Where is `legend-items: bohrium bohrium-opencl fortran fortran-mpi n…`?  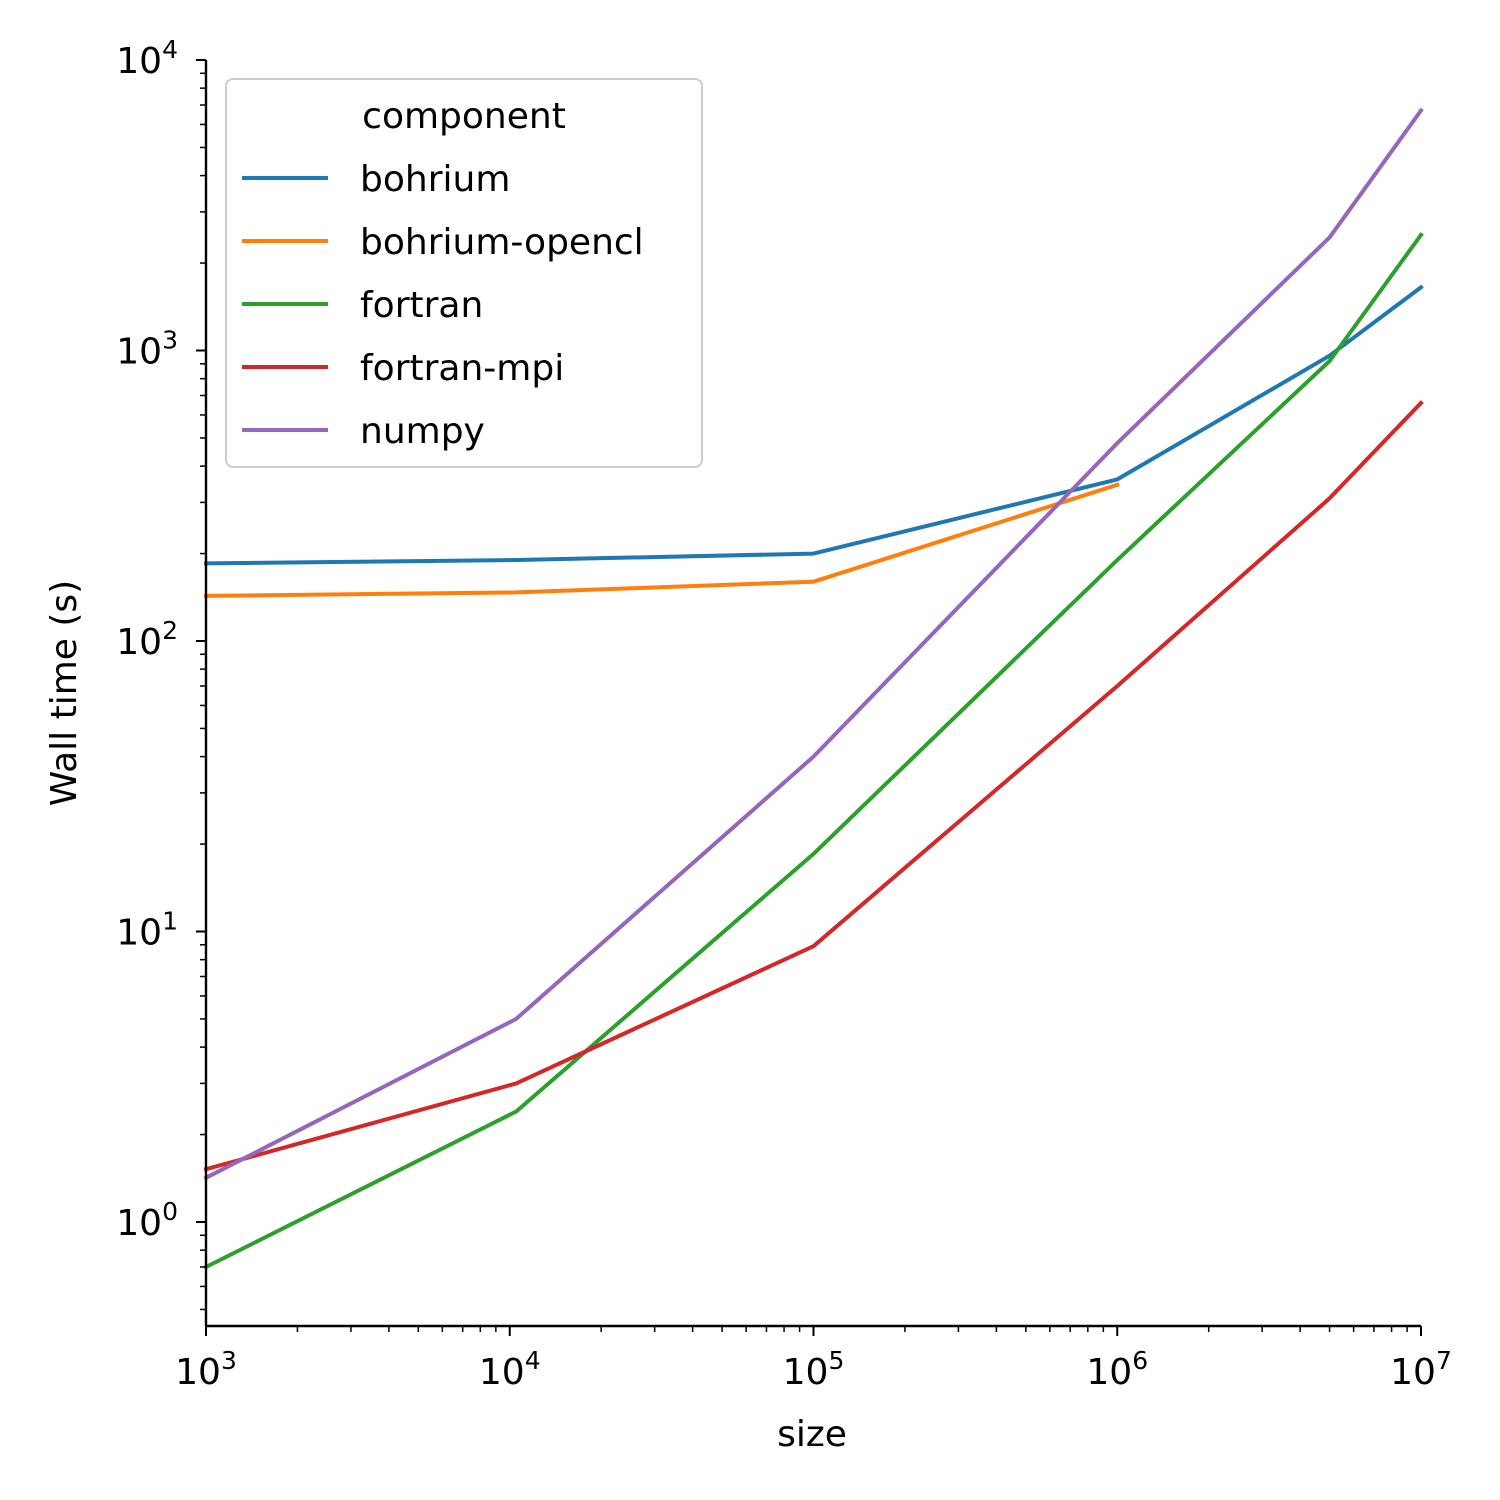 legend-items: bohrium bohrium-opencl fortran fortran-mpi n… is located at coordinates (443, 305).